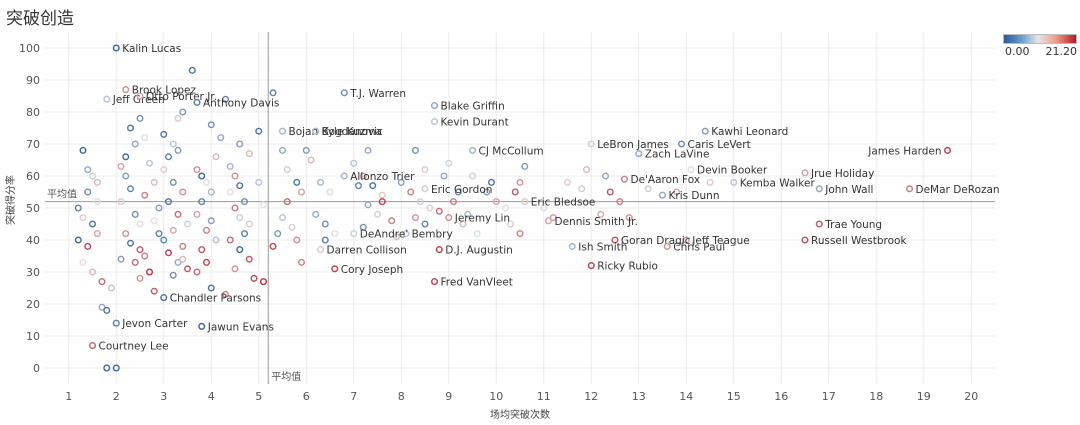 Image resolution: width=1080 pixels, height=425 pixels. Describe the element at coordinates (367, 251) in the screenshot. I see `point-label: Darren Collison` at that location.